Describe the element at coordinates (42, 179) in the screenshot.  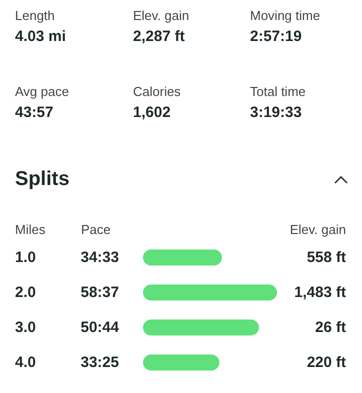
I see `chart-title: Splits` at that location.